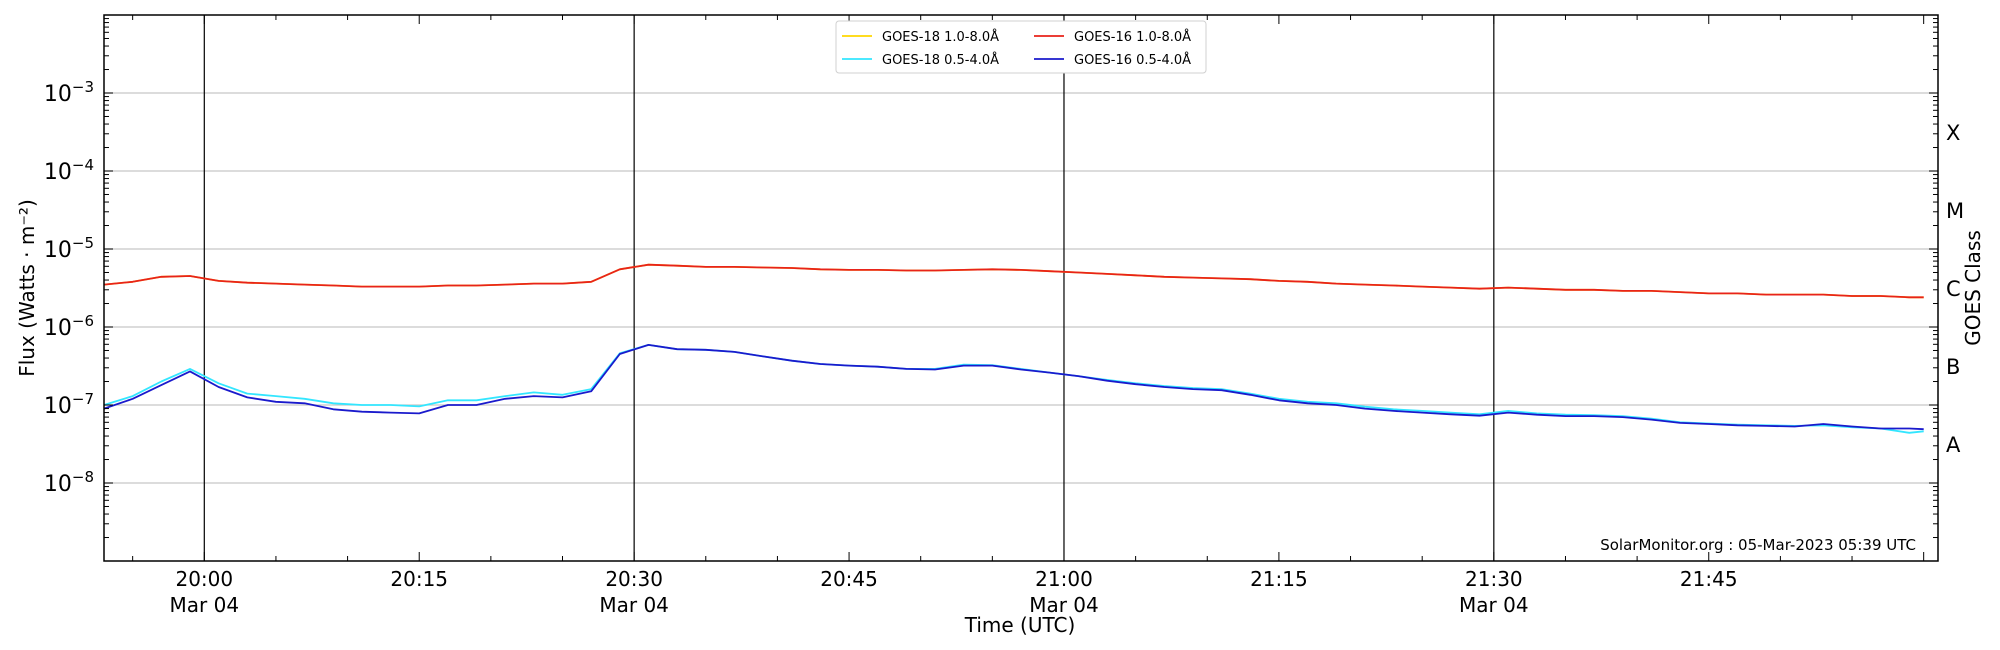  What do you see at coordinates (1953, 133) in the screenshot?
I see `goes-class-label-x: X` at bounding box center [1953, 133].